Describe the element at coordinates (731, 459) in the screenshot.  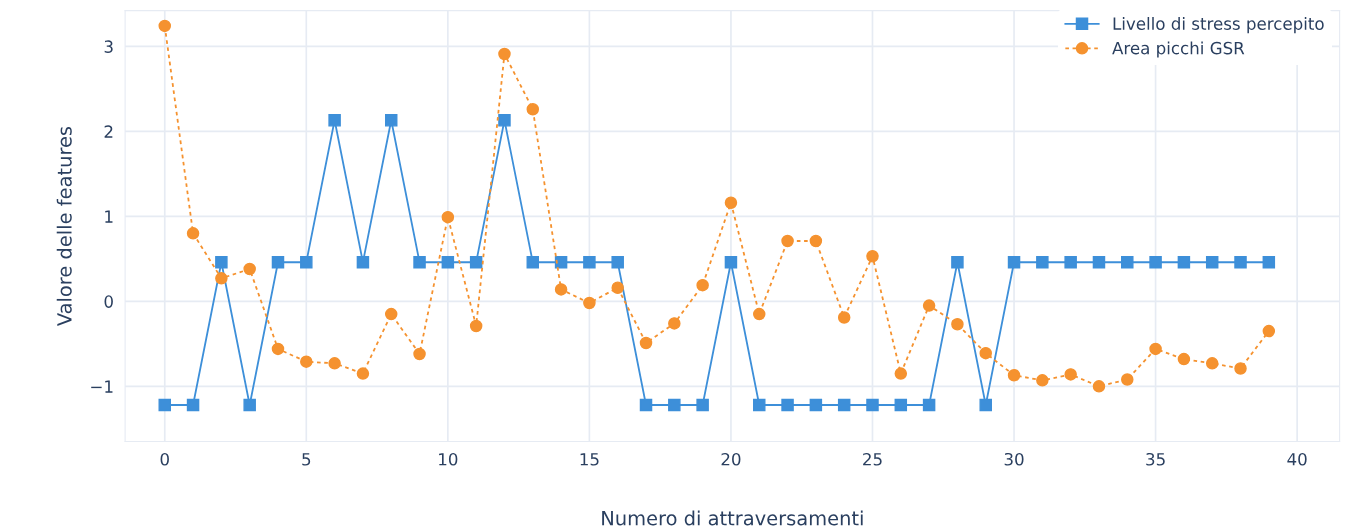
I see `x-tick-label: 20` at that location.